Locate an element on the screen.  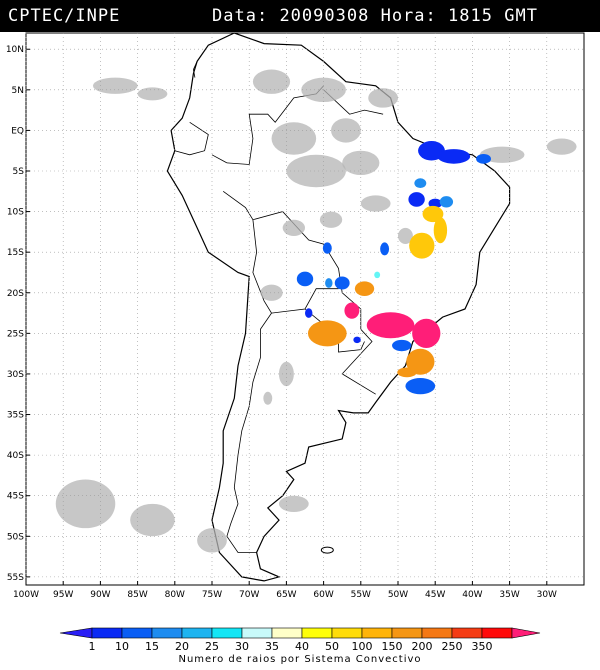
colorbar-tick-label: 10 is located at coordinates (122, 646).